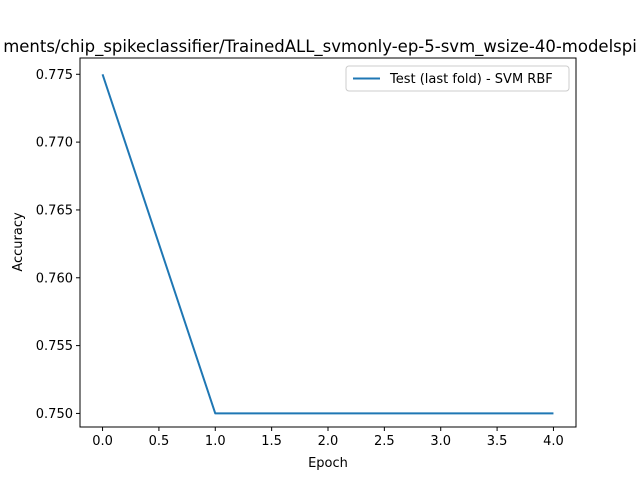  I want to click on y-tick-label: 0.765, so click(54, 210).